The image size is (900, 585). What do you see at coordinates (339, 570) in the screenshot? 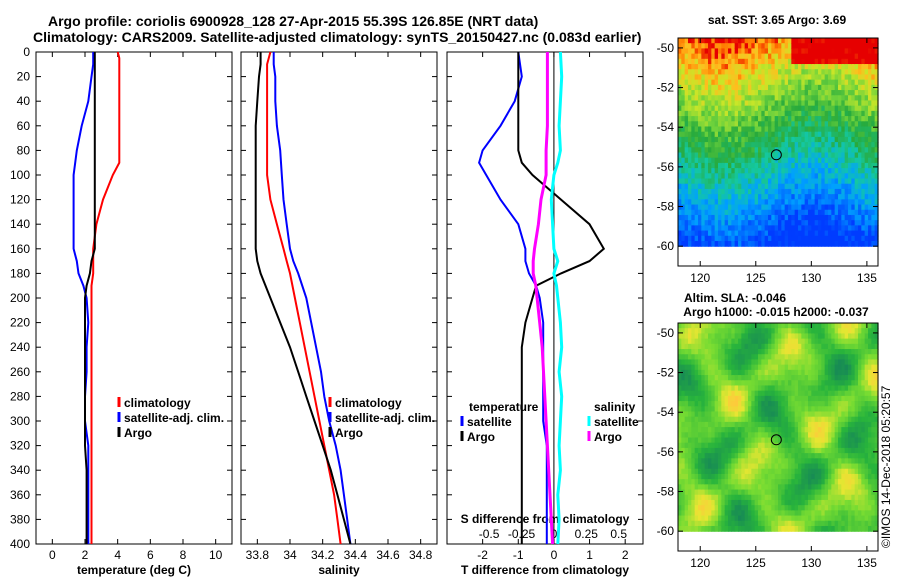
I see `x-axis-label: salinity` at bounding box center [339, 570].